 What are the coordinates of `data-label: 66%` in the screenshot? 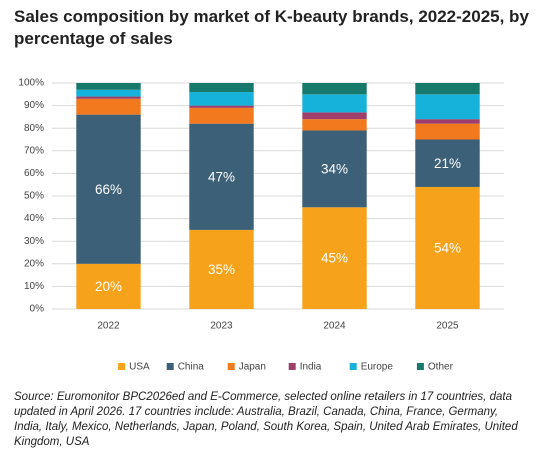 It's located at (108, 189).